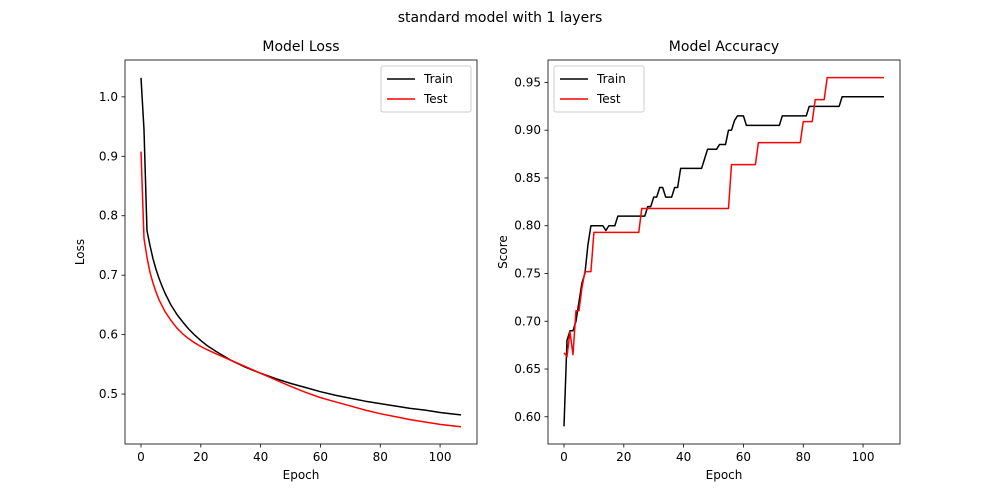  I want to click on loss-legend-box, so click(426, 89).